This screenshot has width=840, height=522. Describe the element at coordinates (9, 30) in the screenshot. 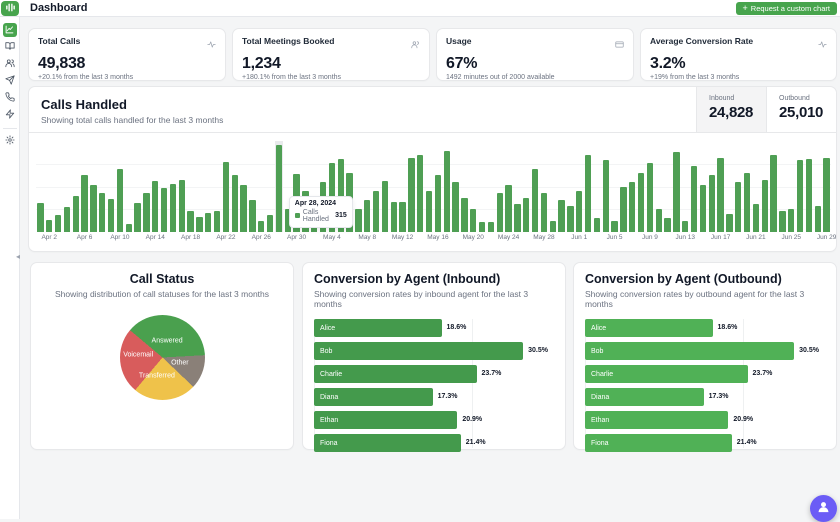

I see `sidebar-item-analytics` at that location.